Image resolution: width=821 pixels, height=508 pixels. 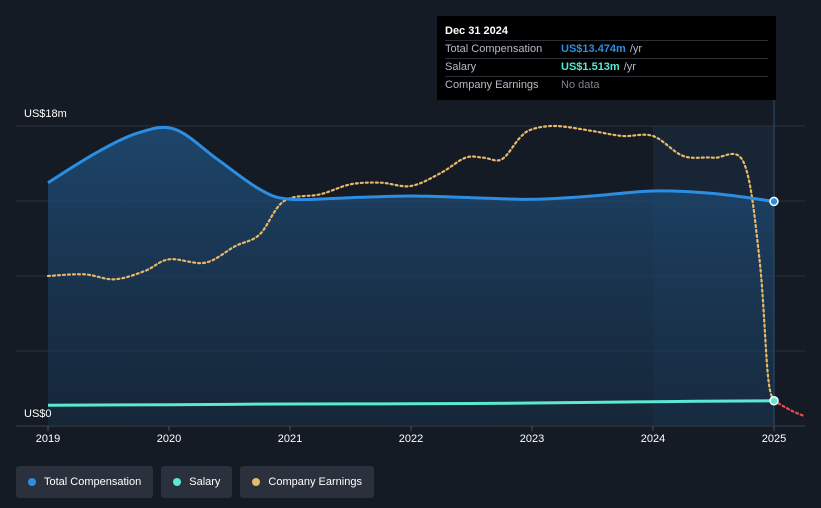 What do you see at coordinates (48, 439) in the screenshot?
I see `x-tick-label: 2019` at bounding box center [48, 439].